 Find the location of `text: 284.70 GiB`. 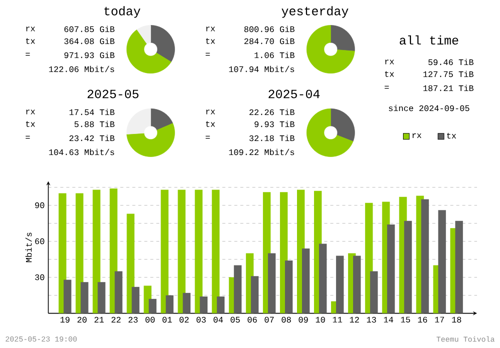

text: 284.70 GiB is located at coordinates (269, 41).